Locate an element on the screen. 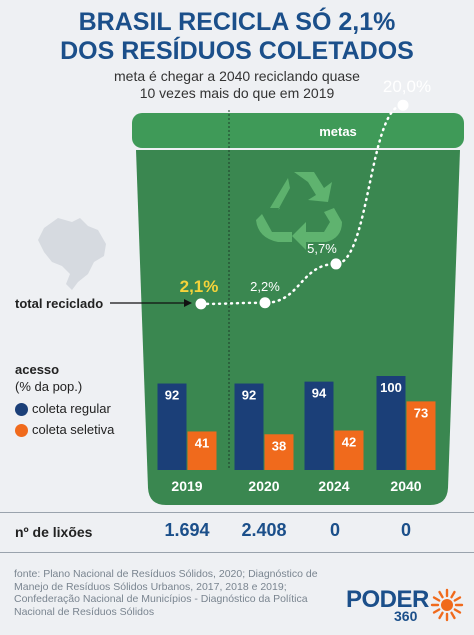 This screenshot has width=474, height=635. divider-bottom is located at coordinates (237, 552).